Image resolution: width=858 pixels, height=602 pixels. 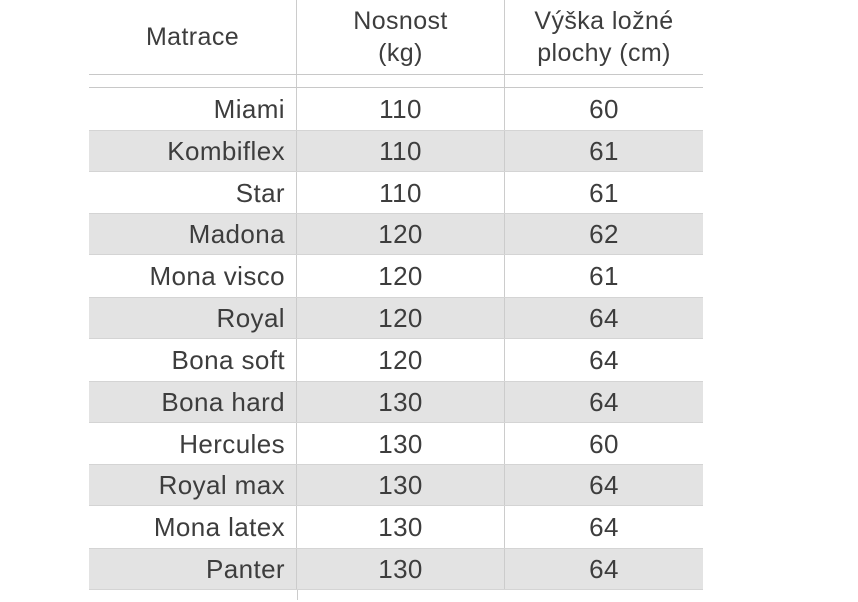 I want to click on table-row: Royal 120 64, so click(x=396, y=318).